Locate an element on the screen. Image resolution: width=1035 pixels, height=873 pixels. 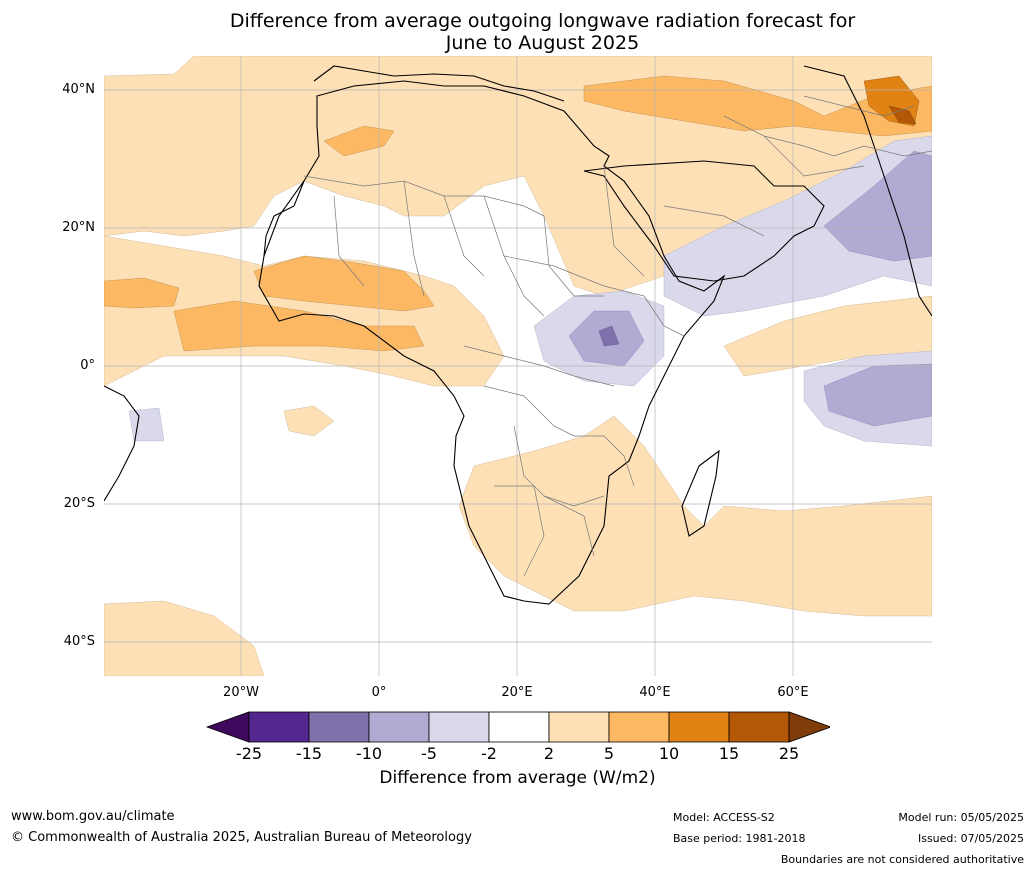
anomaly-region-light-orange-gulf-guinea is located at coordinates (309, 421).